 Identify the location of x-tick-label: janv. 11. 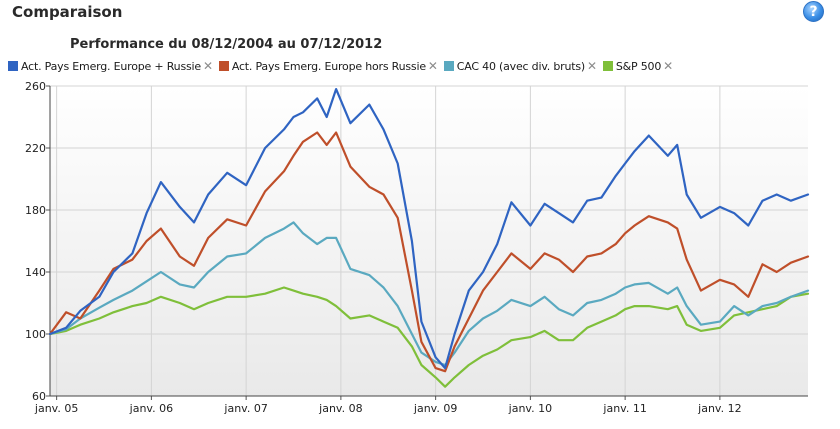
(624, 408).